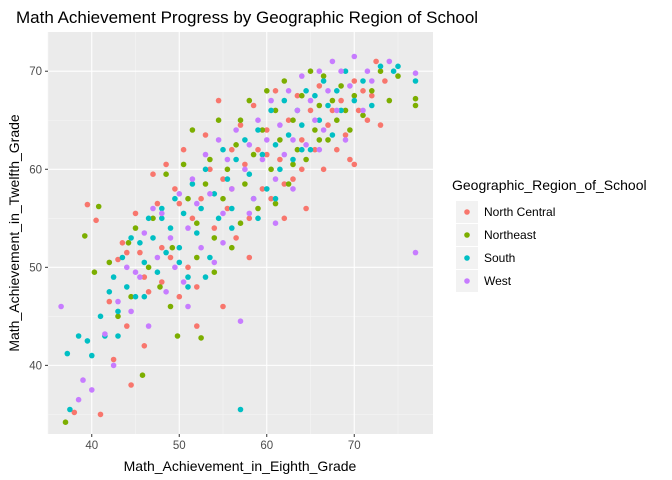 The width and height of the screenshot is (672, 480). What do you see at coordinates (499, 258) in the screenshot?
I see `legend-label-south: South` at bounding box center [499, 258].